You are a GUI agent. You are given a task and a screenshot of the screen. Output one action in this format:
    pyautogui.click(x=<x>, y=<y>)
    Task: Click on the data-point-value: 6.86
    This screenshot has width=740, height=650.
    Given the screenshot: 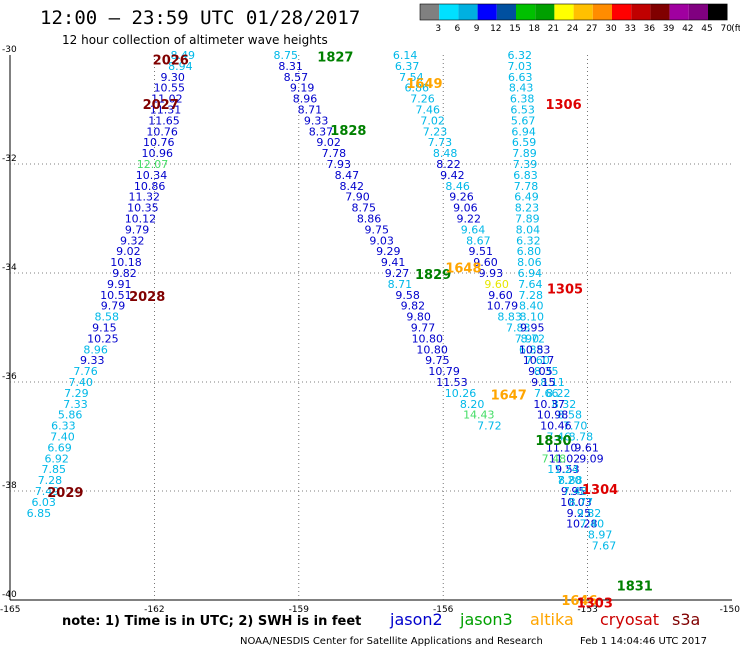 What is the action you would take?
    pyautogui.click(x=416, y=88)
    